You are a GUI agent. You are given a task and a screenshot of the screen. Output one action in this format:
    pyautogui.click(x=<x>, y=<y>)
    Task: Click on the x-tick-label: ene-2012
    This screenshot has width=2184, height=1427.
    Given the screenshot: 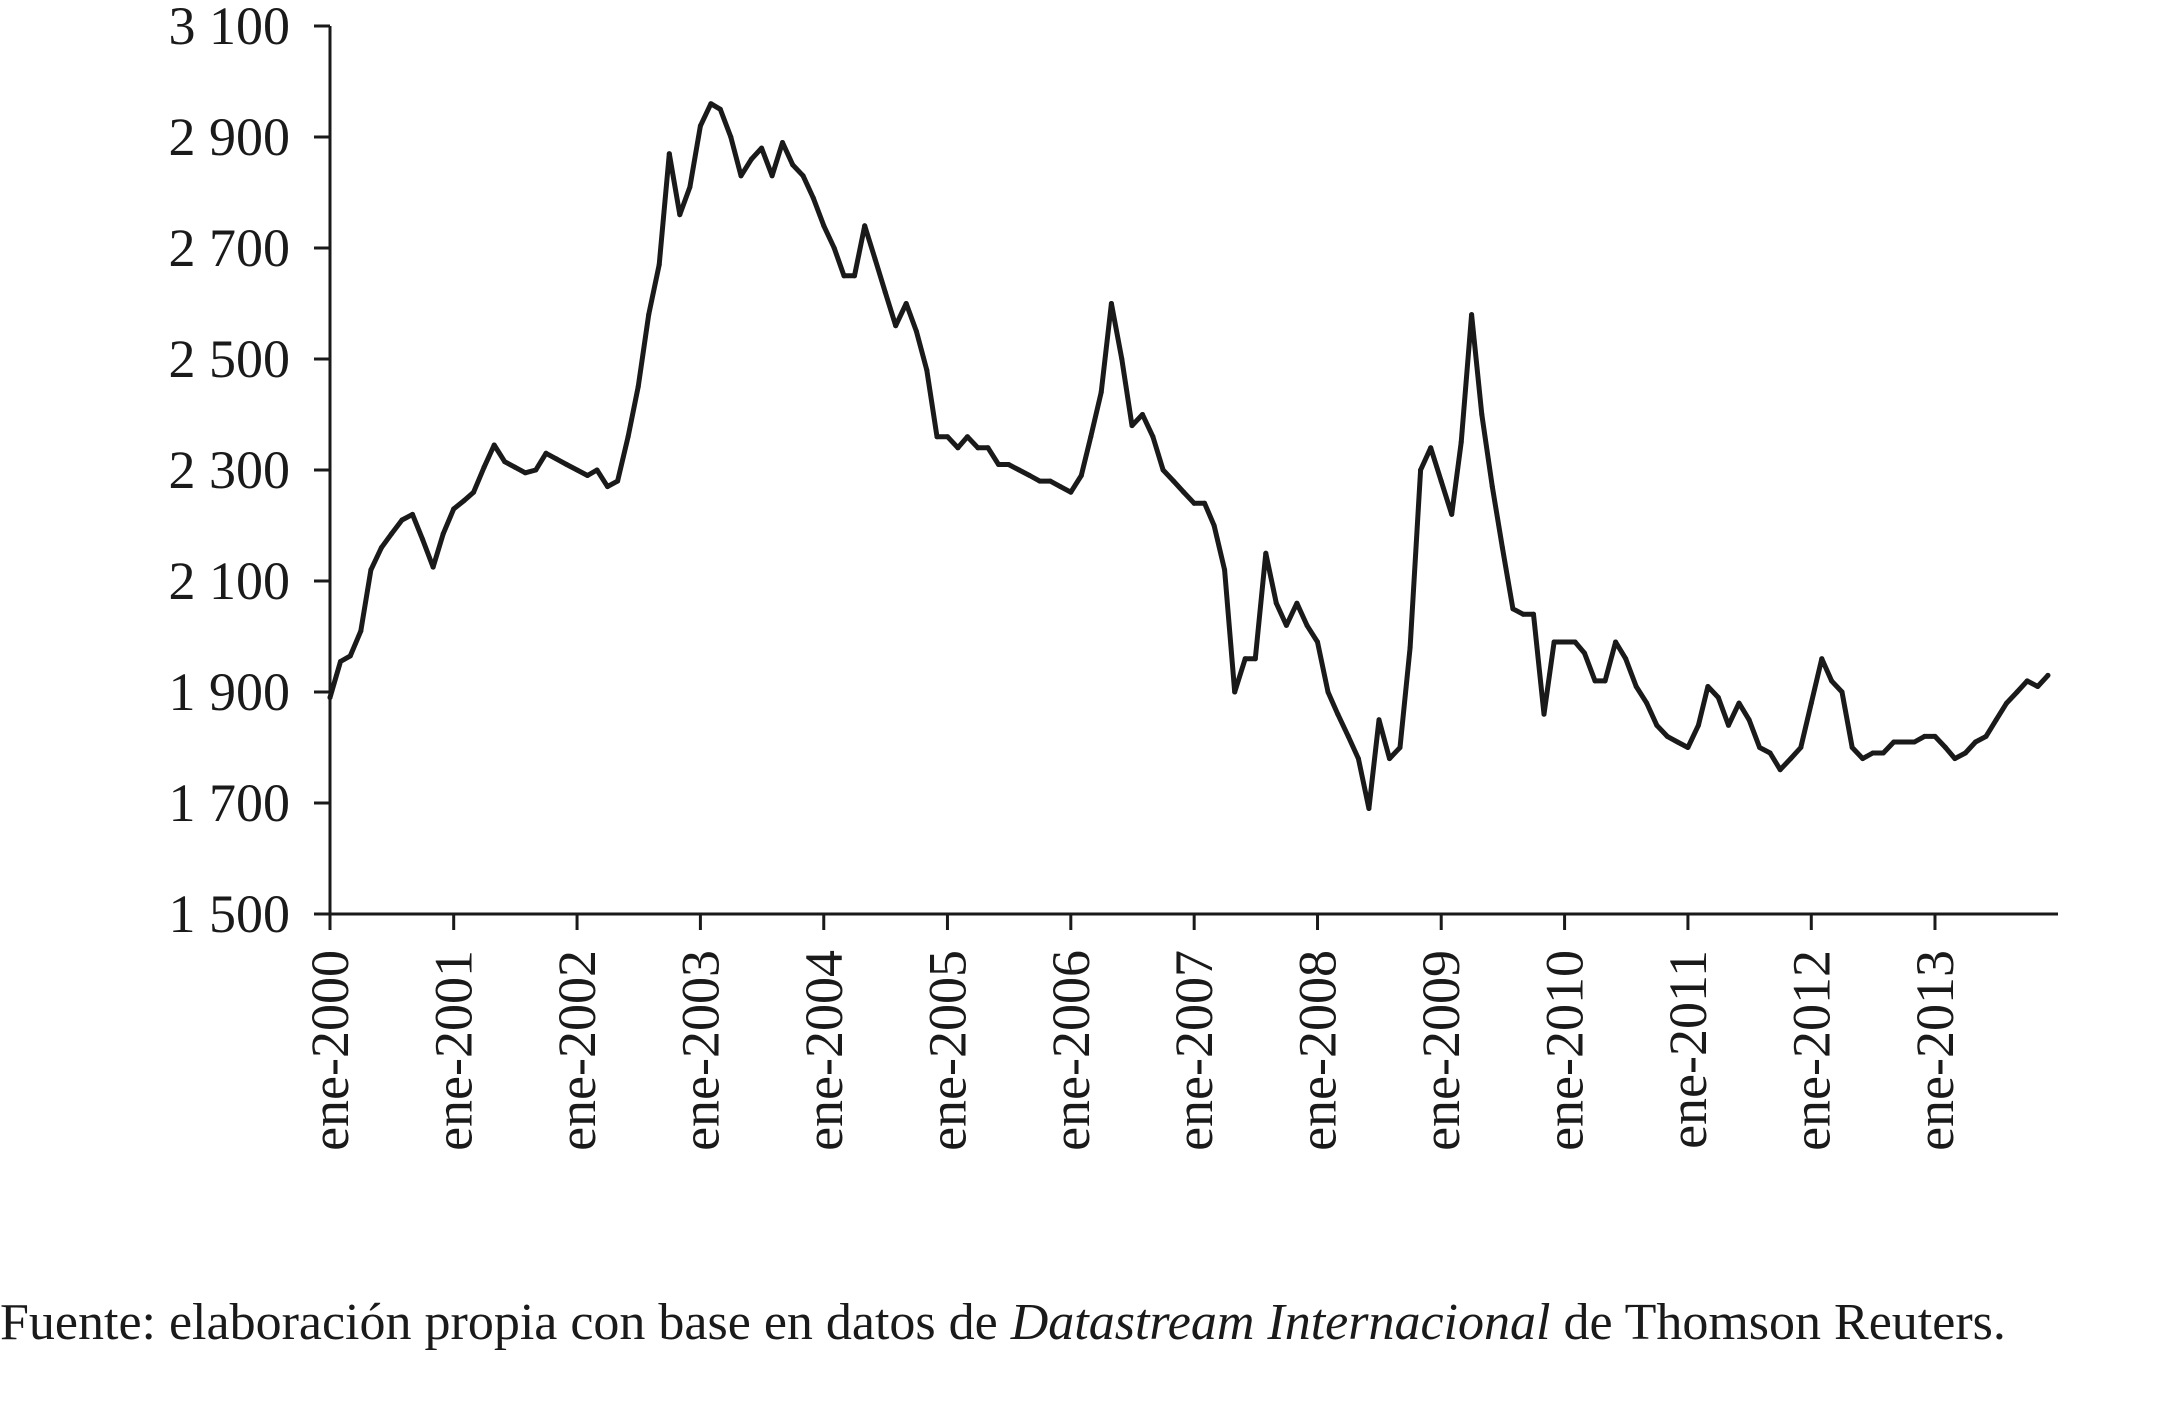 What is the action you would take?
    pyautogui.click(x=1811, y=1050)
    